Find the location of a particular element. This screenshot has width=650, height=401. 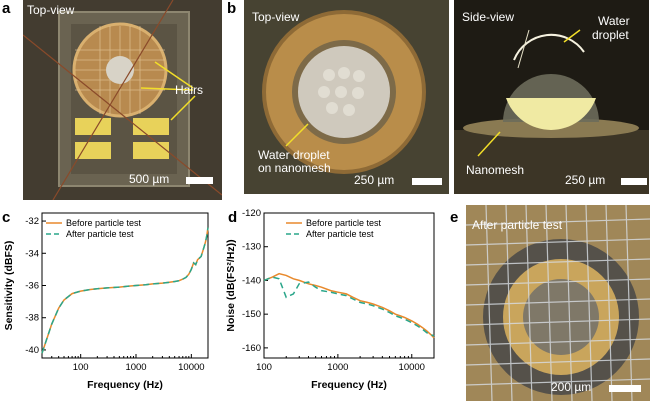

panel-a-view-label: Top-view is located at coordinates (51, 10).